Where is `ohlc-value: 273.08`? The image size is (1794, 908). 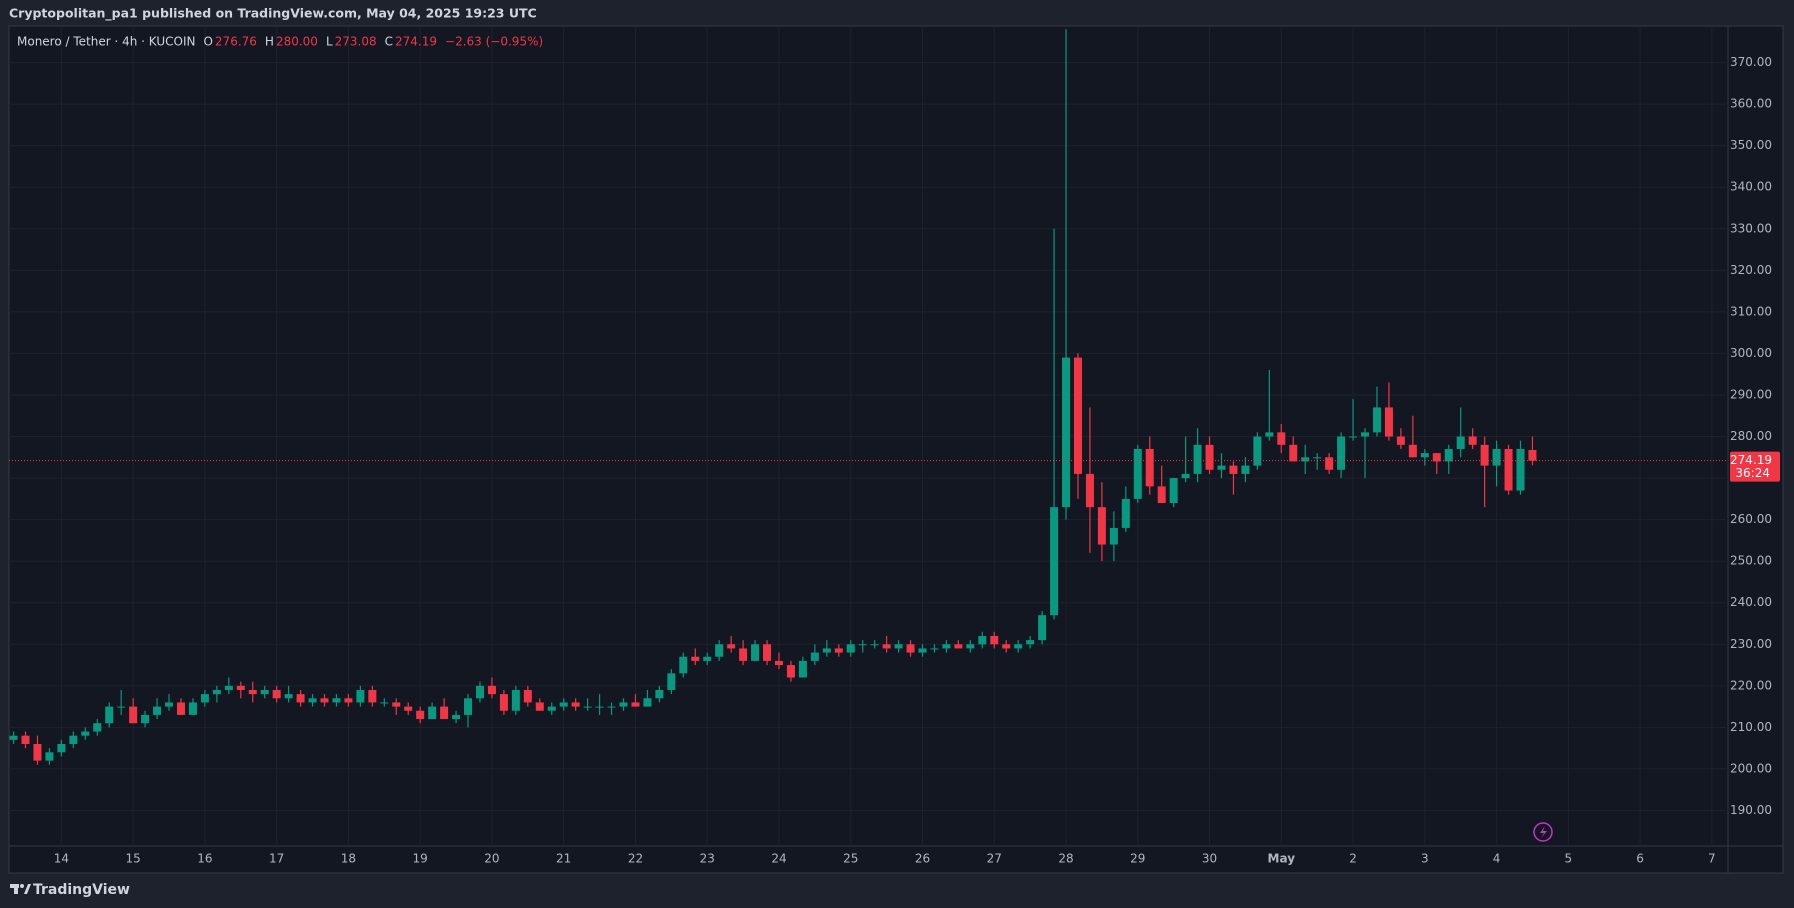 ohlc-value: 273.08 is located at coordinates (356, 42).